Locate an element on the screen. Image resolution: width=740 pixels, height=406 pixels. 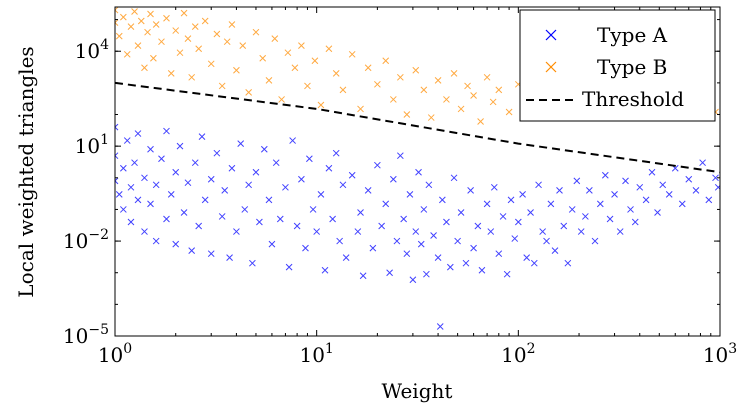
y-axis-label: Local weighted triangles is located at coordinates (26, 171).